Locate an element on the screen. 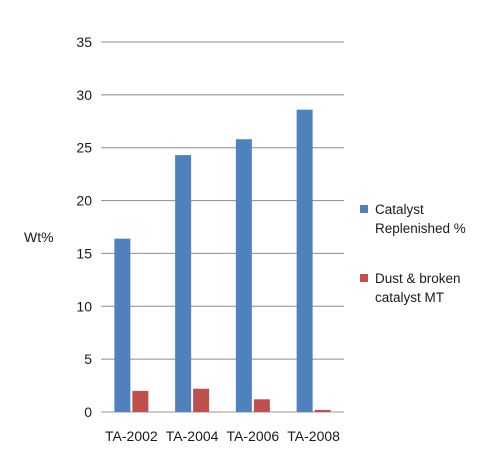  y-tick-label-5: 5 is located at coordinates (88, 359).